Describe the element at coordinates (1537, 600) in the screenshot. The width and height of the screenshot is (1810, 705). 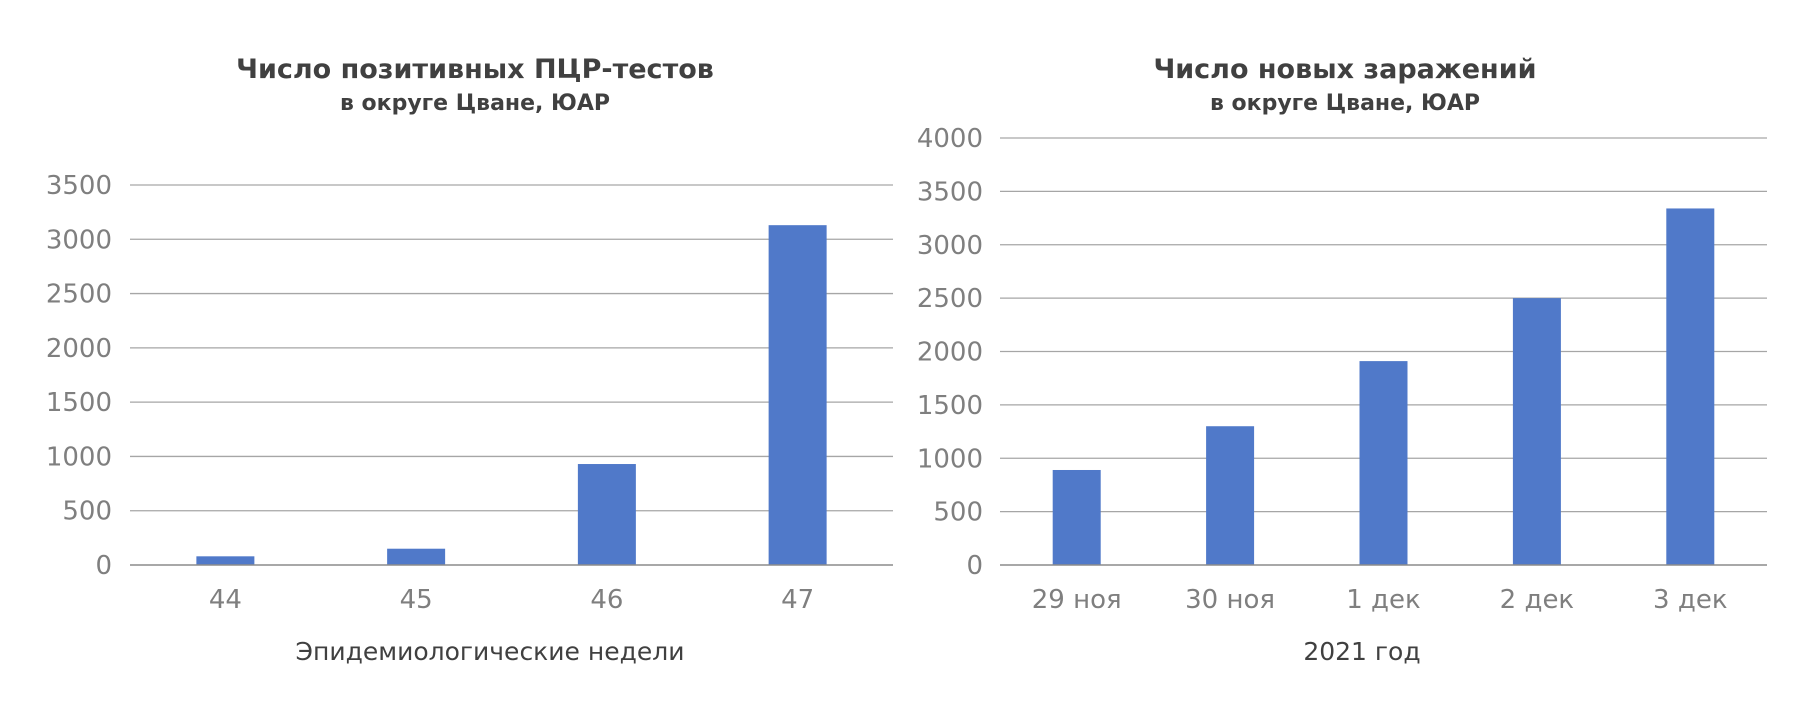
I see `x-tick-label: 2 дек` at that location.